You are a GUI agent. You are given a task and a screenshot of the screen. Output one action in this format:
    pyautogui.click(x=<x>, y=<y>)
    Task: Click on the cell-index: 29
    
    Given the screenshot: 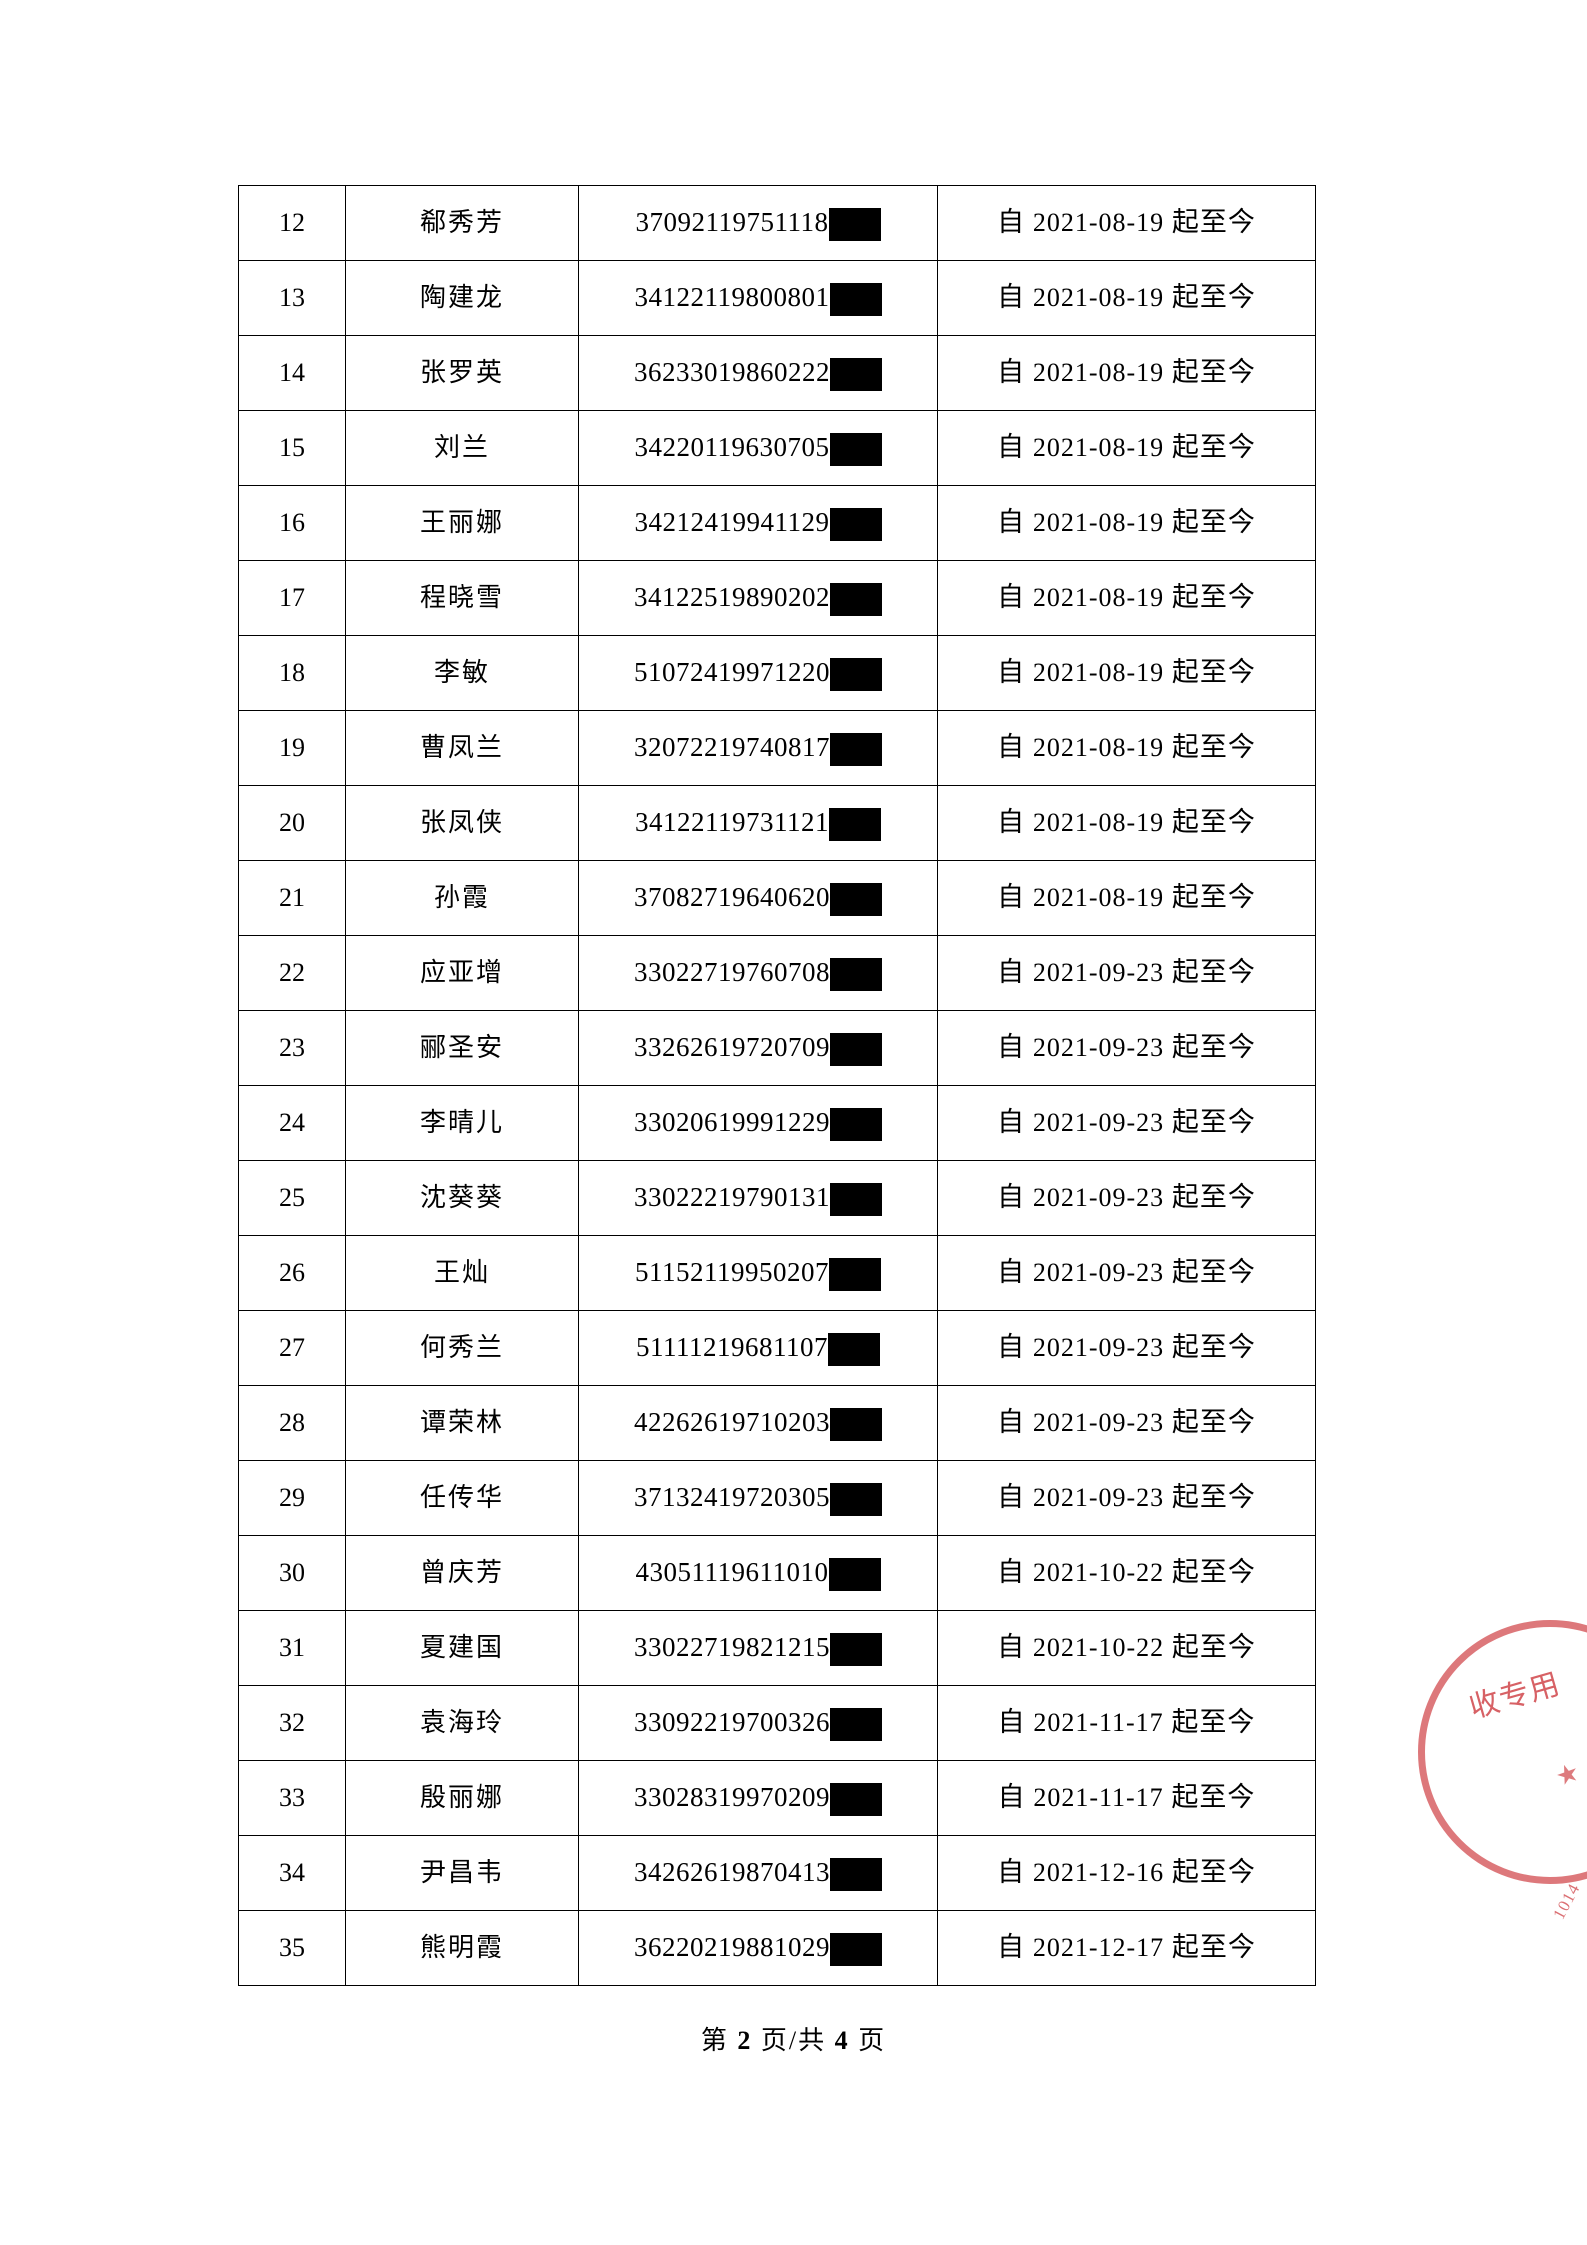 What is the action you would take?
    pyautogui.click(x=292, y=1498)
    